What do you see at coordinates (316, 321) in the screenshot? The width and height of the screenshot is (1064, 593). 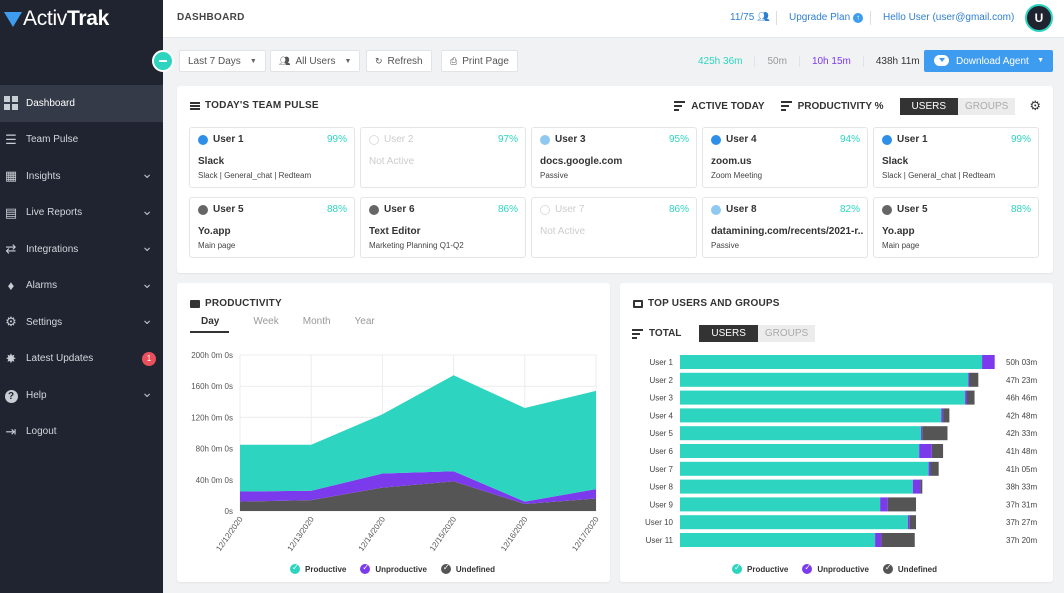 I see `tab-month: Month` at bounding box center [316, 321].